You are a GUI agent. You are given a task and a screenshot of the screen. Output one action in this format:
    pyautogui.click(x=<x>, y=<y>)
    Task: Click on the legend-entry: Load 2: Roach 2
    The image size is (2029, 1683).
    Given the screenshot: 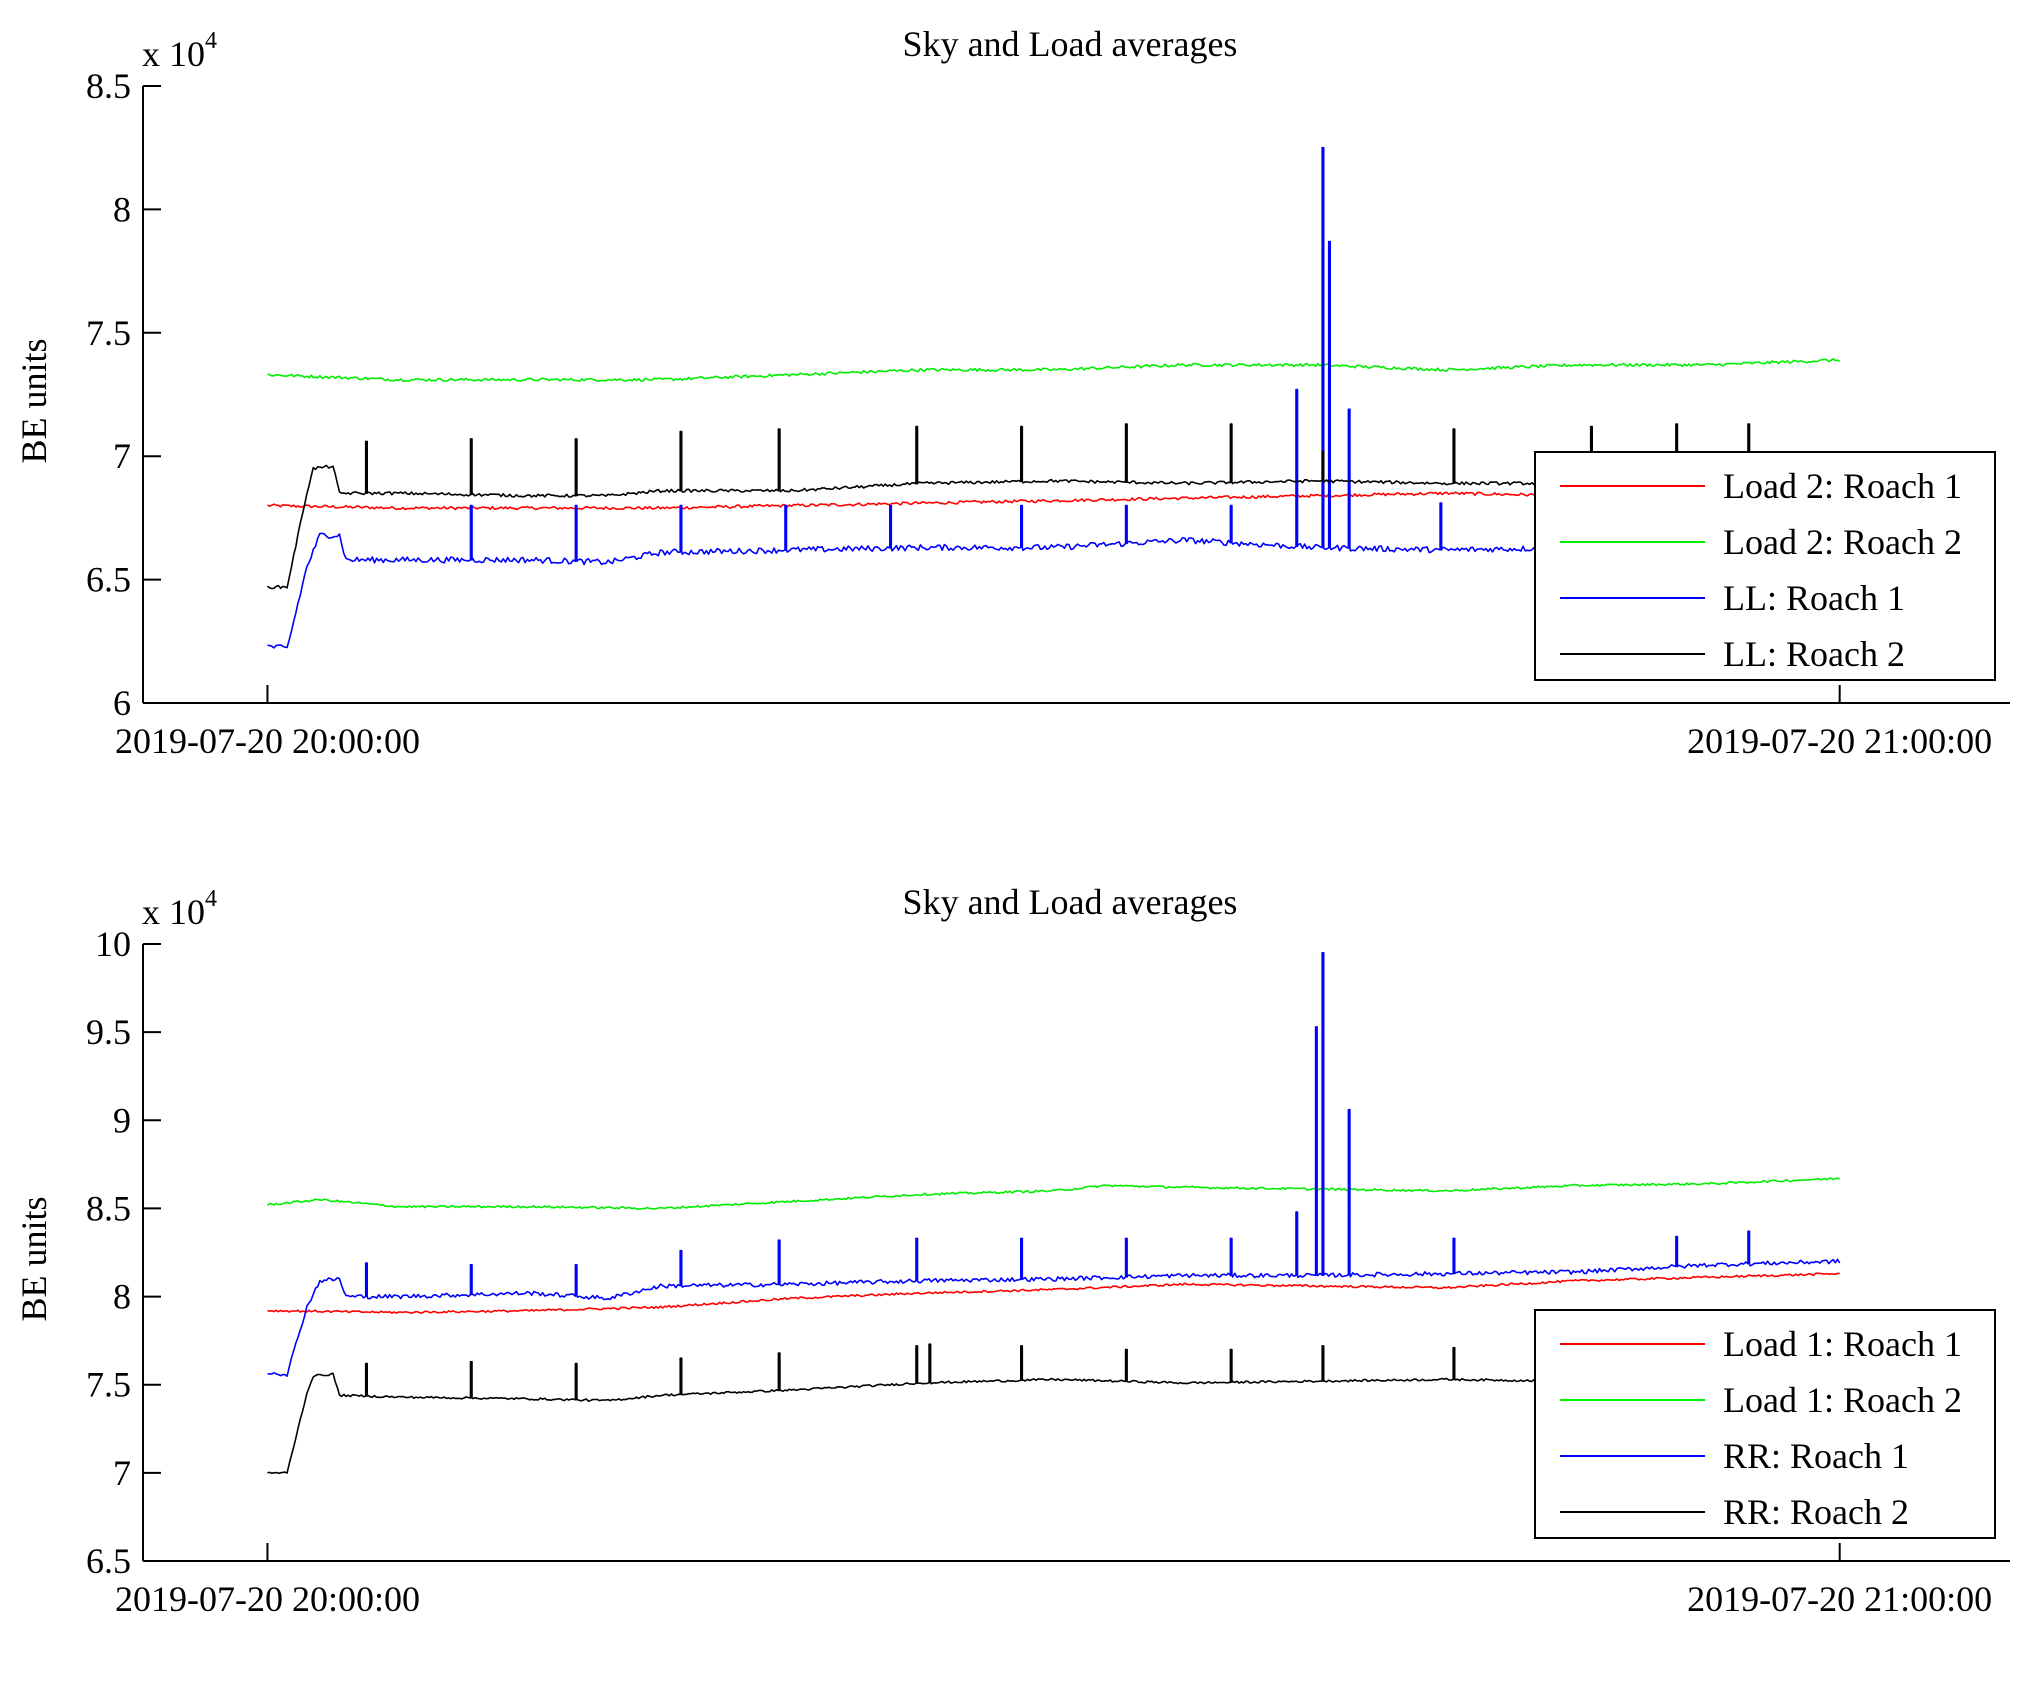 What is the action you would take?
    pyautogui.click(x=1842, y=542)
    